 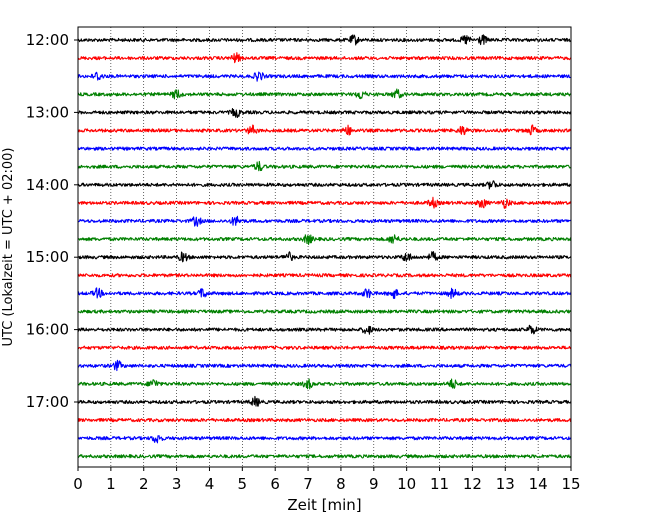 I want to click on x-axis-label: Zeit [min], so click(x=324, y=505).